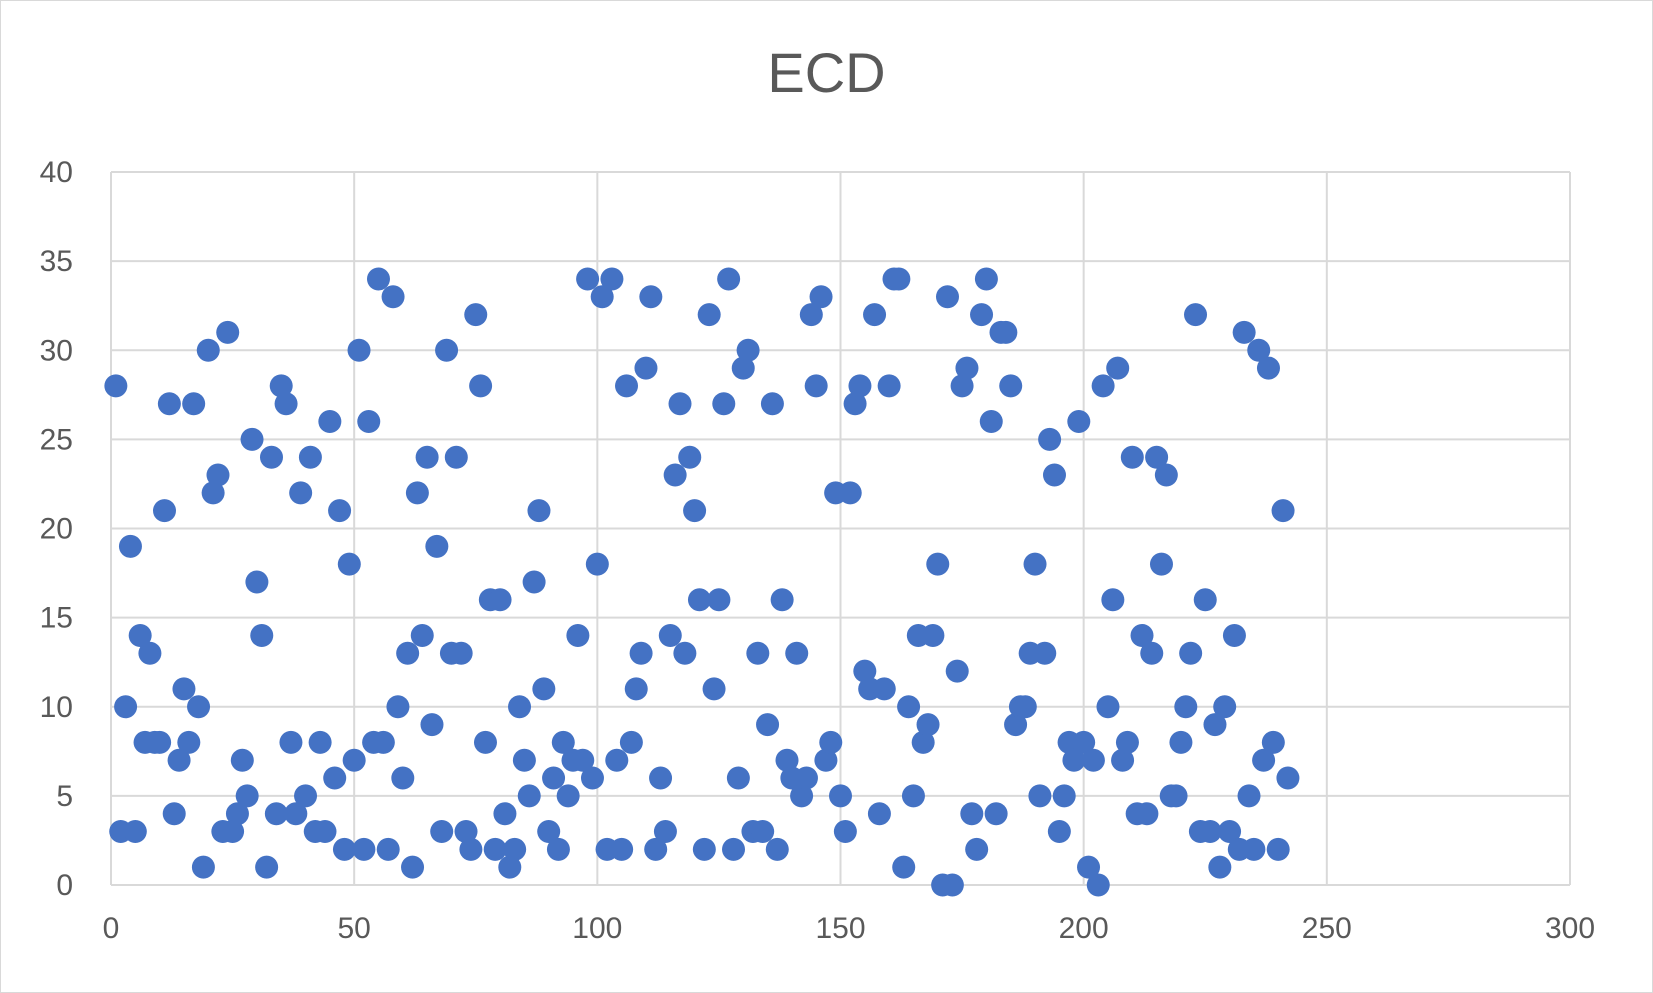 The width and height of the screenshot is (1653, 993). Describe the element at coordinates (840, 928) in the screenshot. I see `x-tick-label: 150` at that location.